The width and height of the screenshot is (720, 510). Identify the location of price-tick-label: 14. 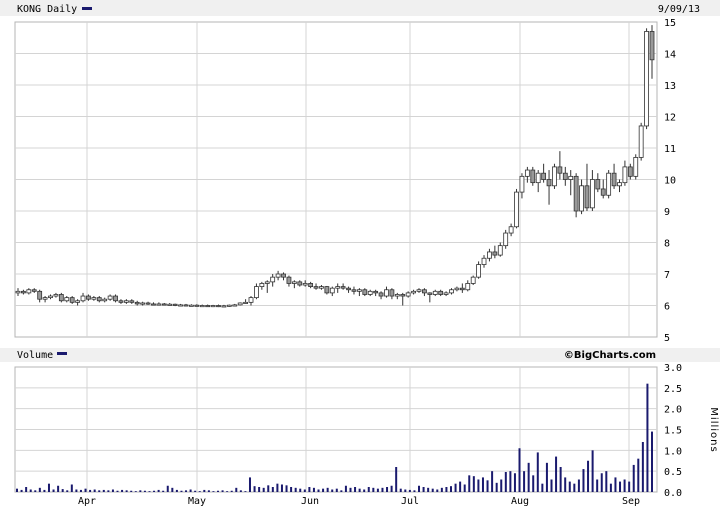
(670, 55).